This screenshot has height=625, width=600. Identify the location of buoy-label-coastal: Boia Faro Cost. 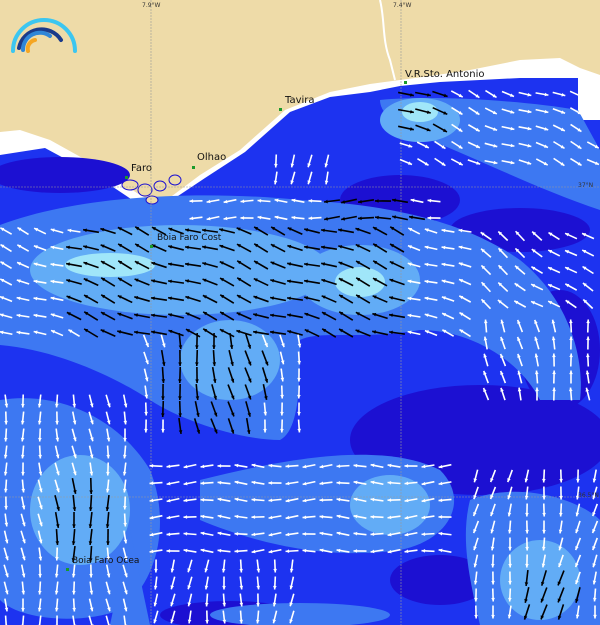
(189, 238).